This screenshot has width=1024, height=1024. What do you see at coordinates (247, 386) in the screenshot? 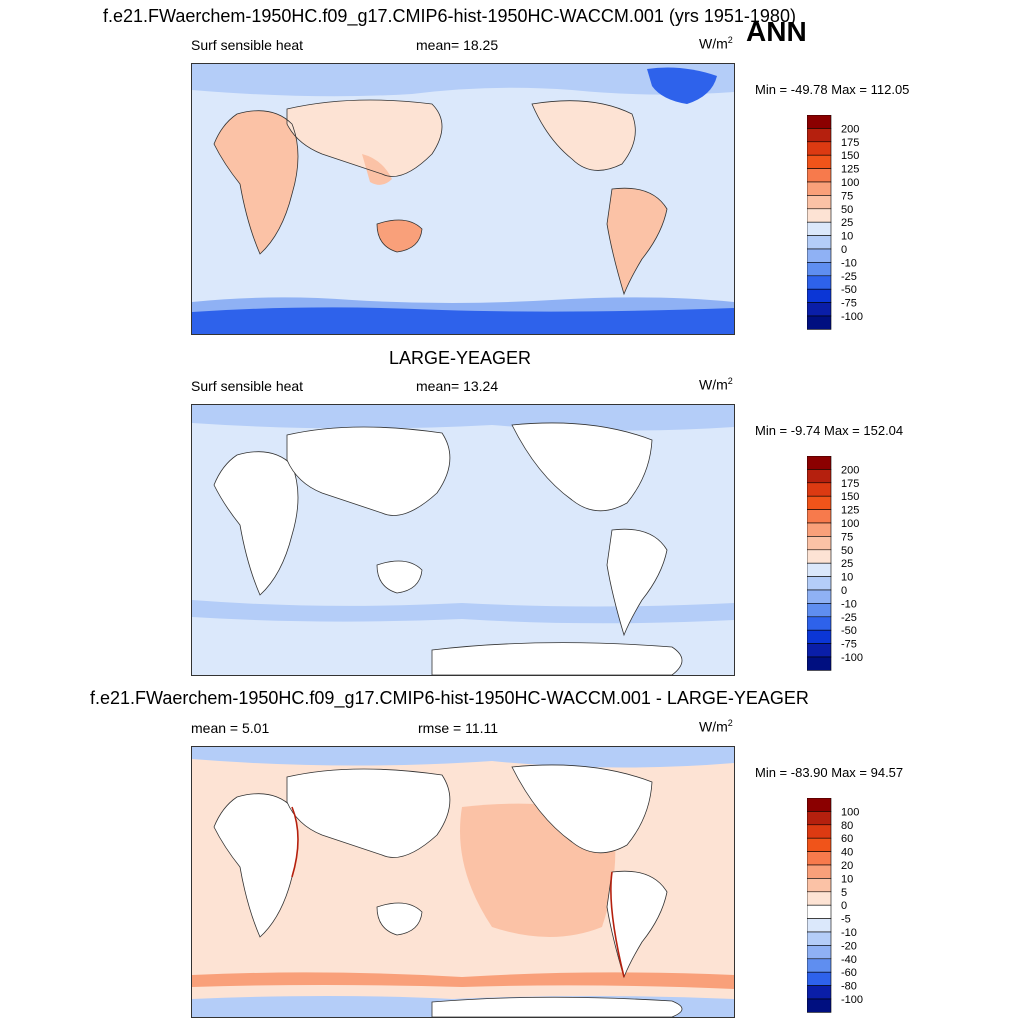
I see `panel2-variable-label: Surf sensible heat` at bounding box center [247, 386].